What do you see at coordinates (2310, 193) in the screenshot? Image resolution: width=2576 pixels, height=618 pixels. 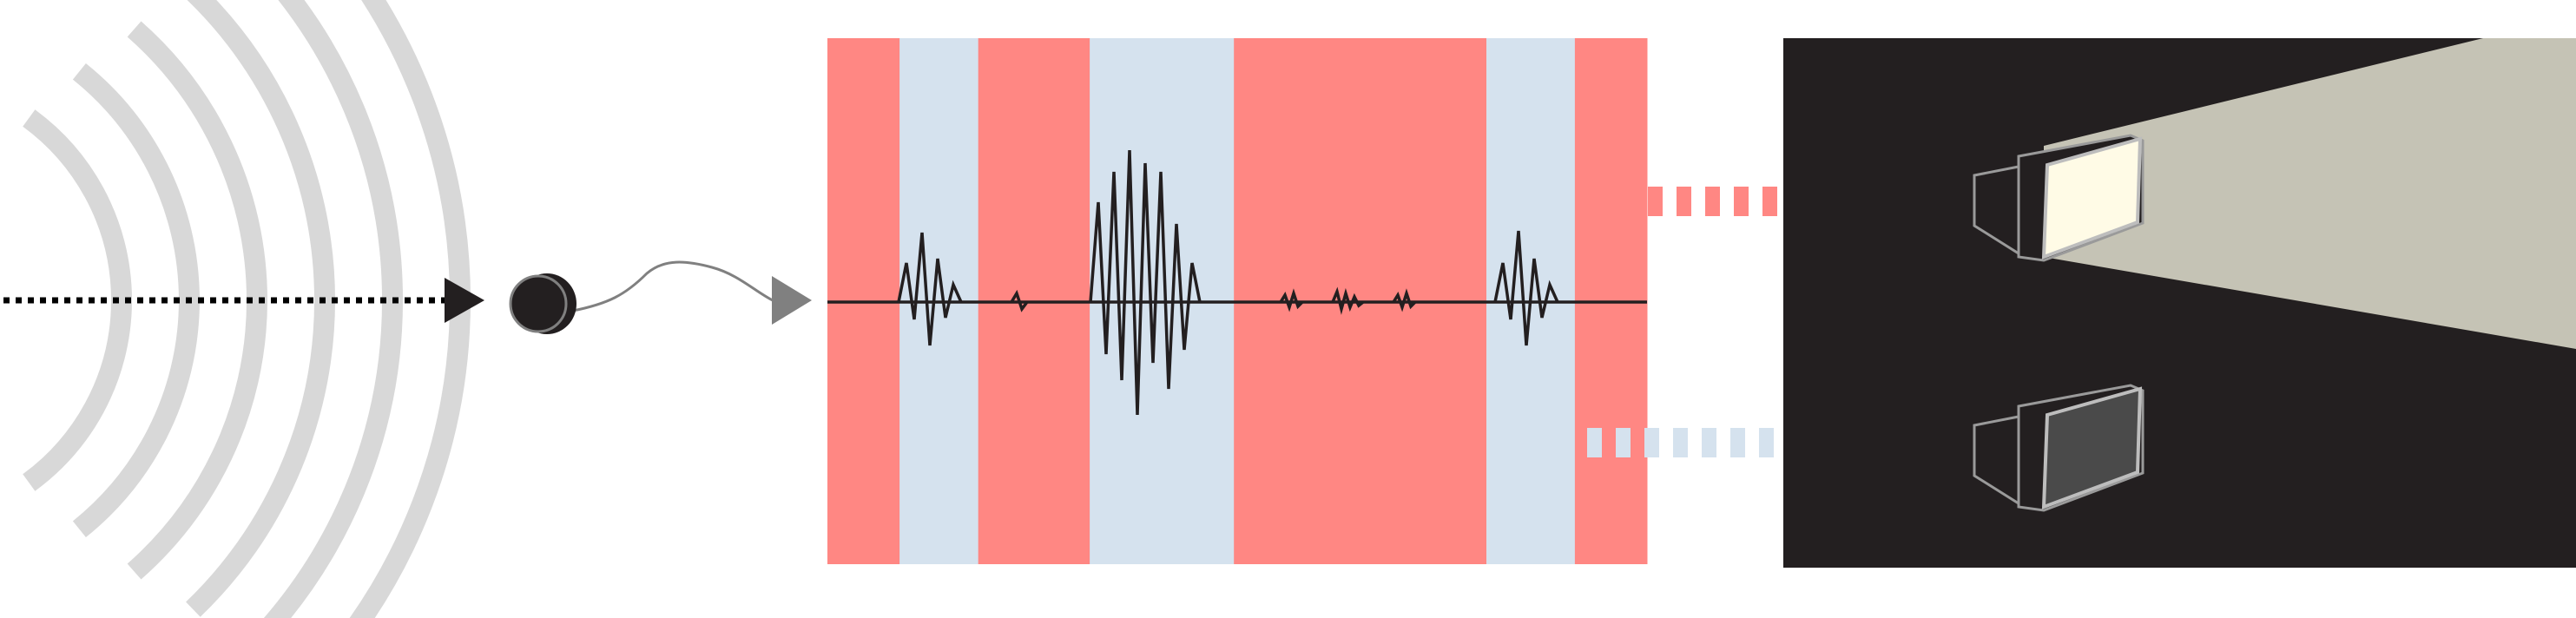 I see `projector-light-beam` at bounding box center [2310, 193].